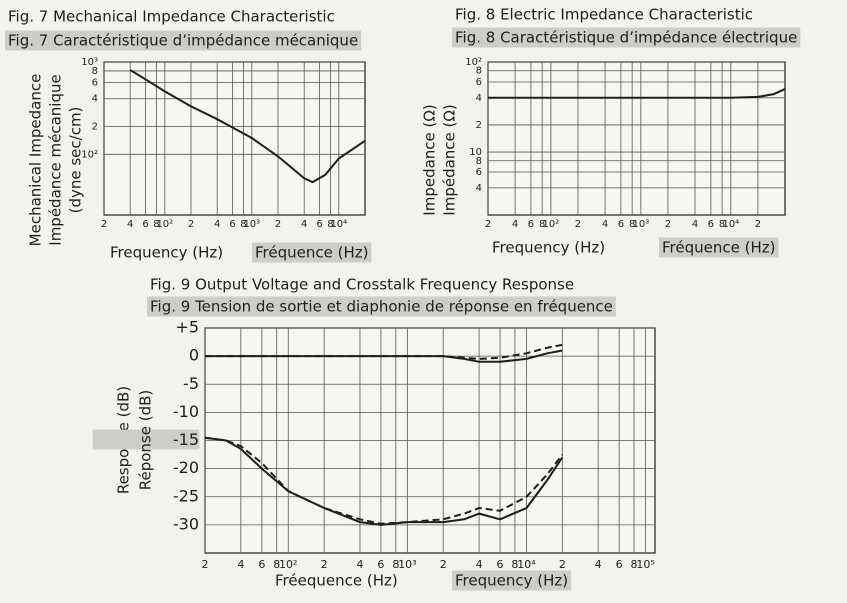 Image resolution: width=847 pixels, height=603 pixels. What do you see at coordinates (475, 152) in the screenshot?
I see `y-tick-label: 10` at bounding box center [475, 152].